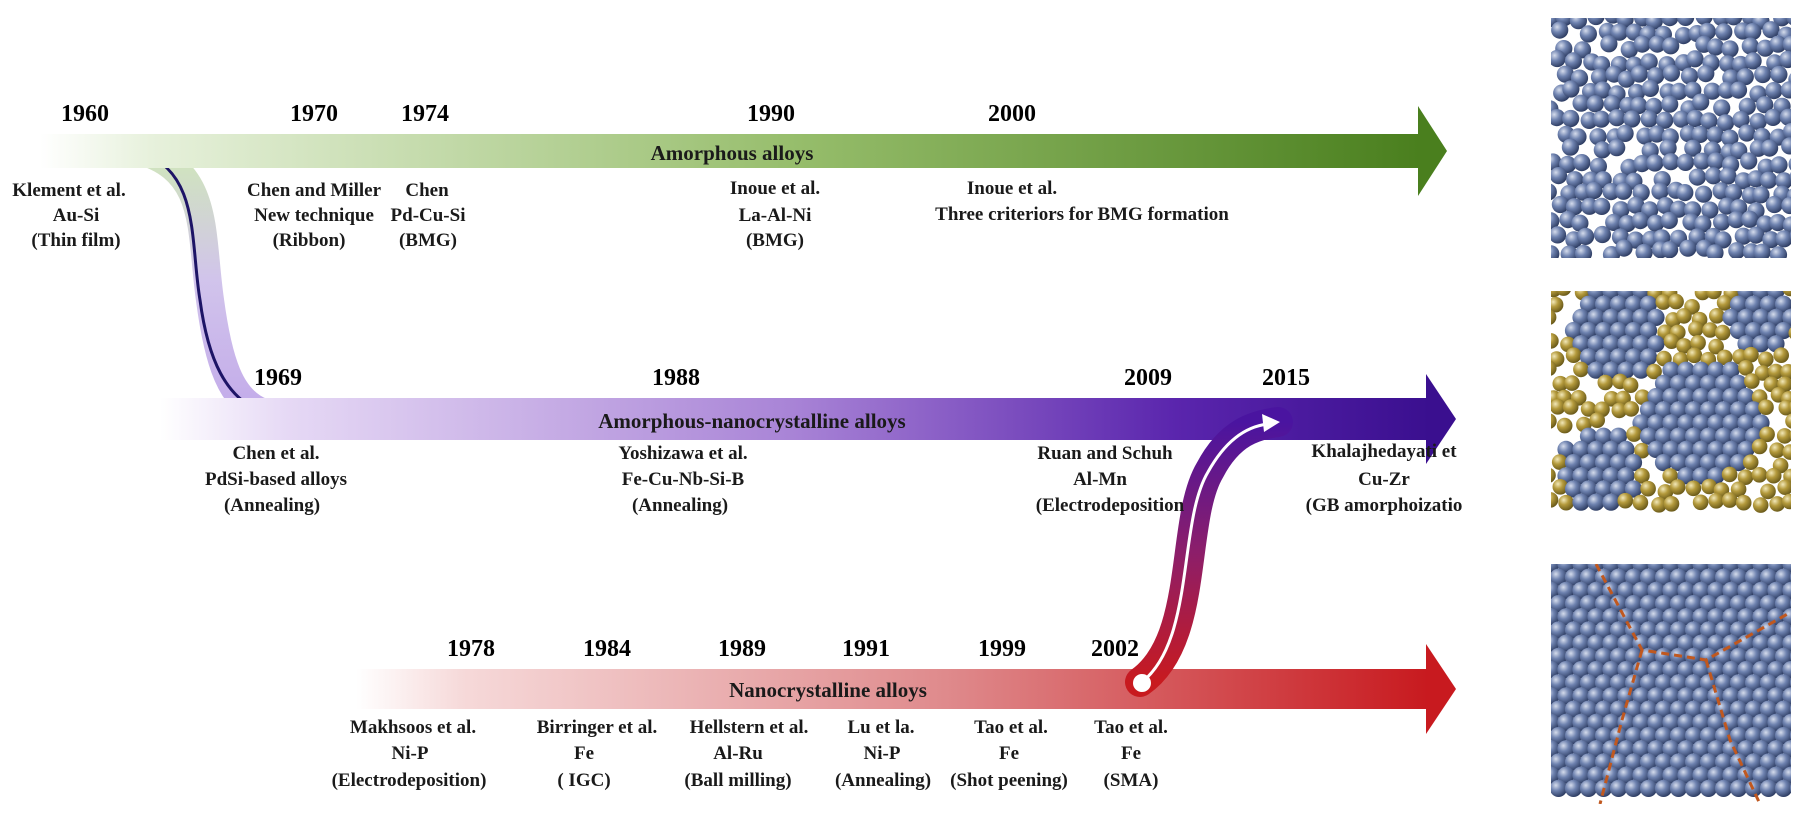 The width and height of the screenshot is (1806, 830). Describe the element at coordinates (1131, 753) in the screenshot. I see `event-text: Fe` at that location.